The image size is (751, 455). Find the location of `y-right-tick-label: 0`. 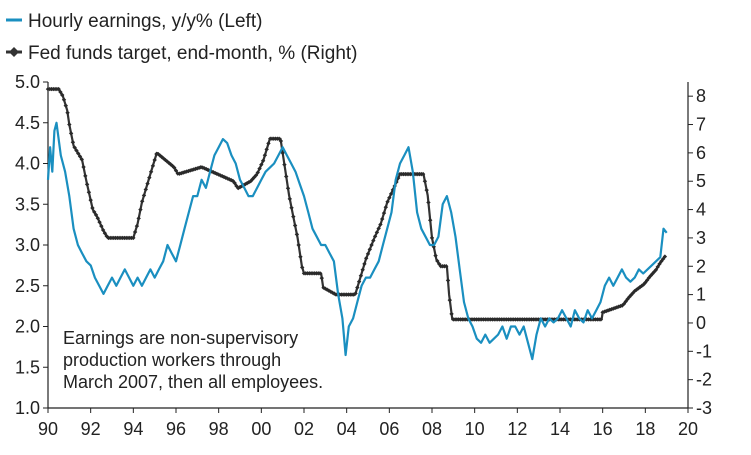

y-right-tick-label: 0 is located at coordinates (701, 323).